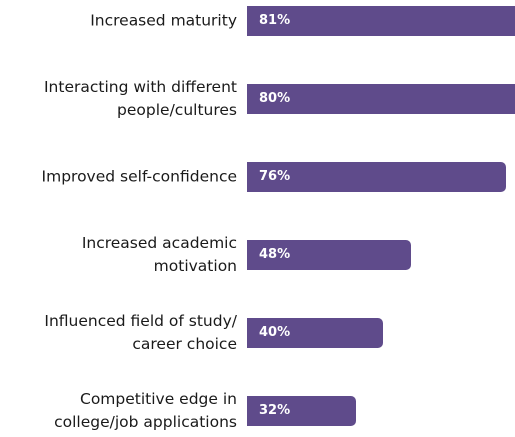  What do you see at coordinates (275, 20) in the screenshot?
I see `value-label: 81%` at bounding box center [275, 20].